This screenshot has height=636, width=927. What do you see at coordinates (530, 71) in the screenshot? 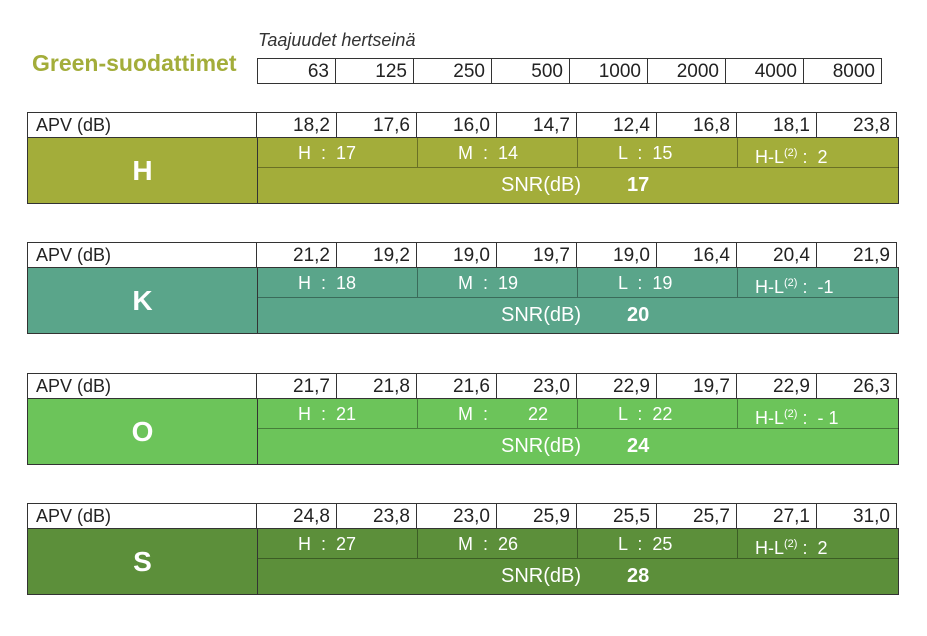
I see `frequency-cell: 500` at bounding box center [530, 71].